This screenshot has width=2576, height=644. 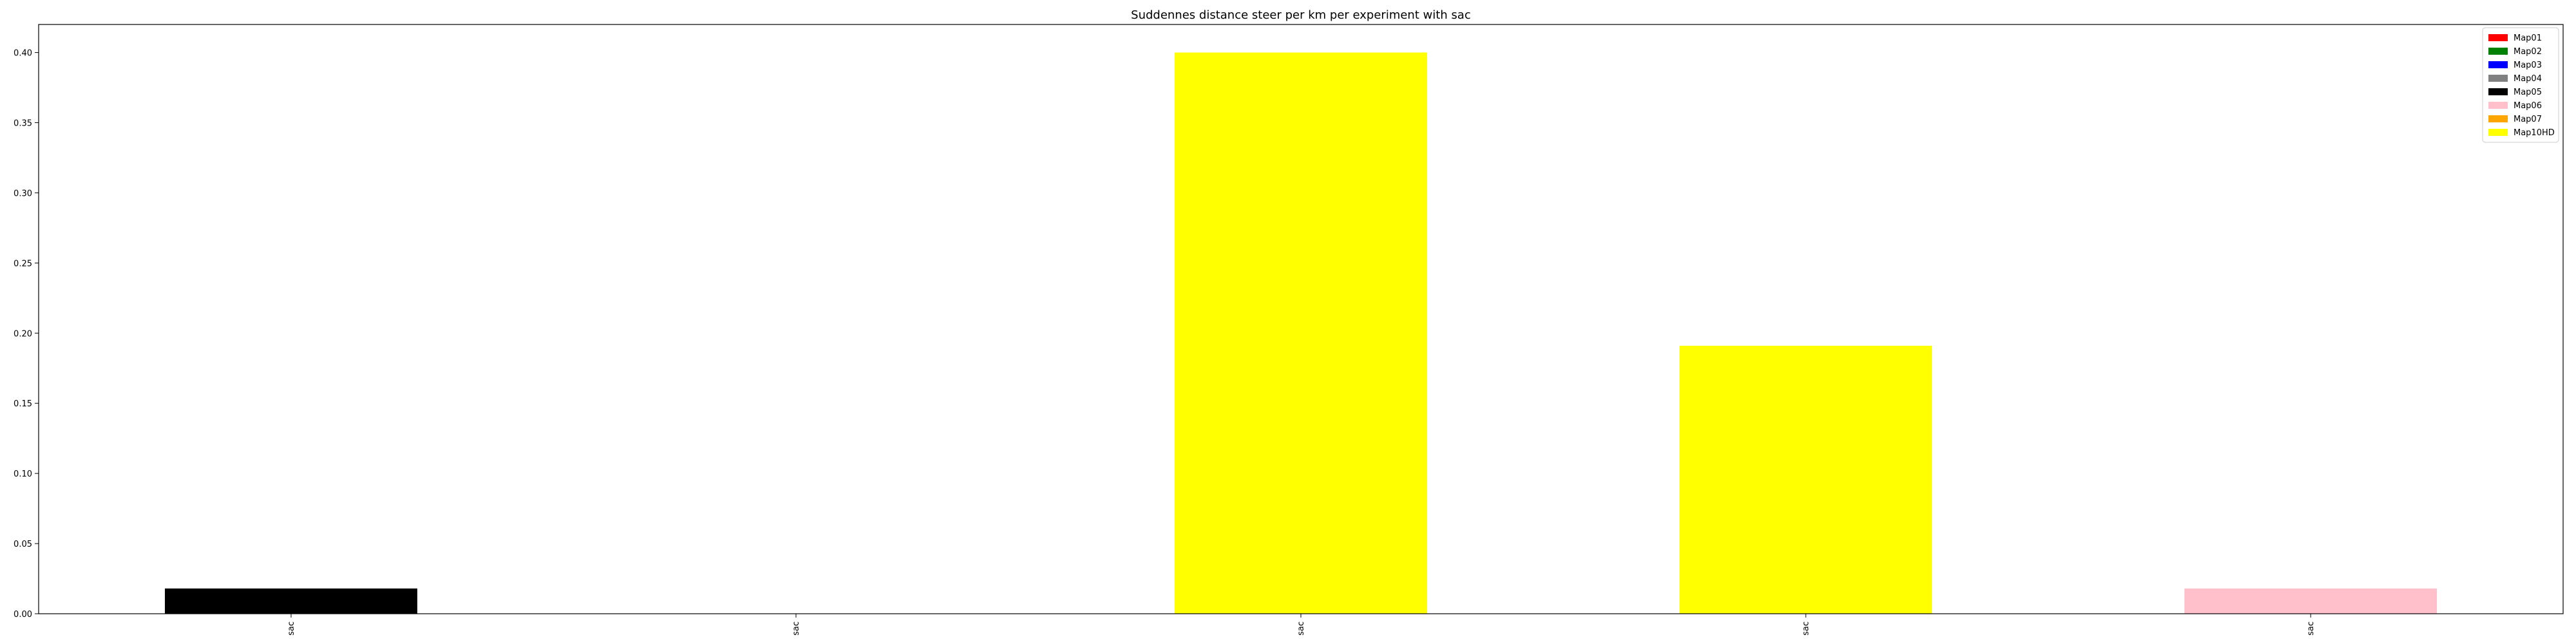 I want to click on y-tick-label: 0.00, so click(x=23, y=615).